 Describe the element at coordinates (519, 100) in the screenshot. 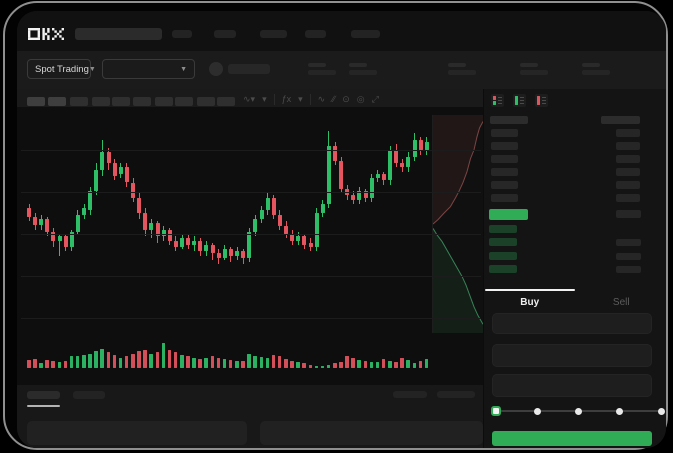

I see `bids-only-icon` at that location.